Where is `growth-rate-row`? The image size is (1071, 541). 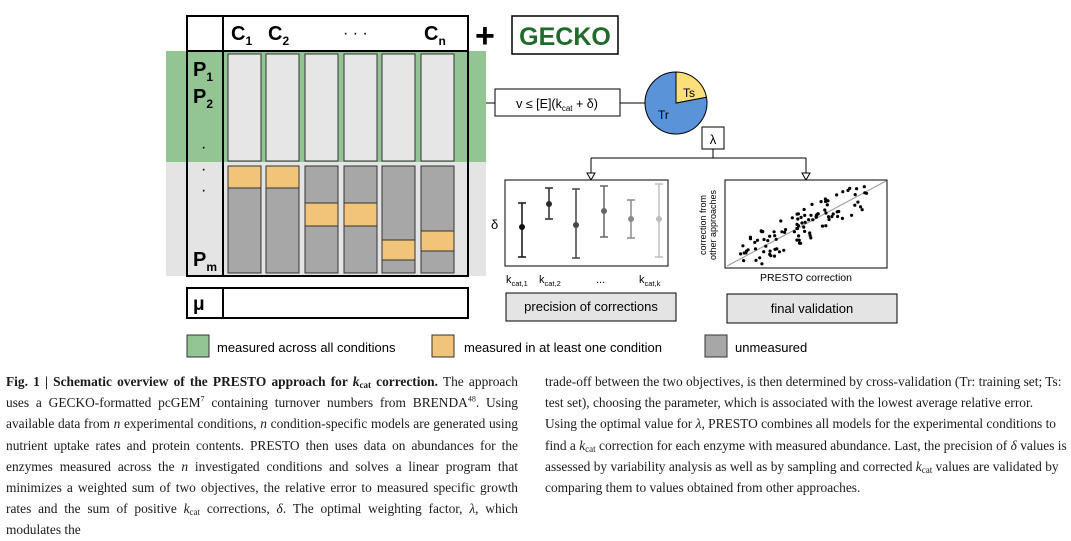
growth-rate-row is located at coordinates (327, 303).